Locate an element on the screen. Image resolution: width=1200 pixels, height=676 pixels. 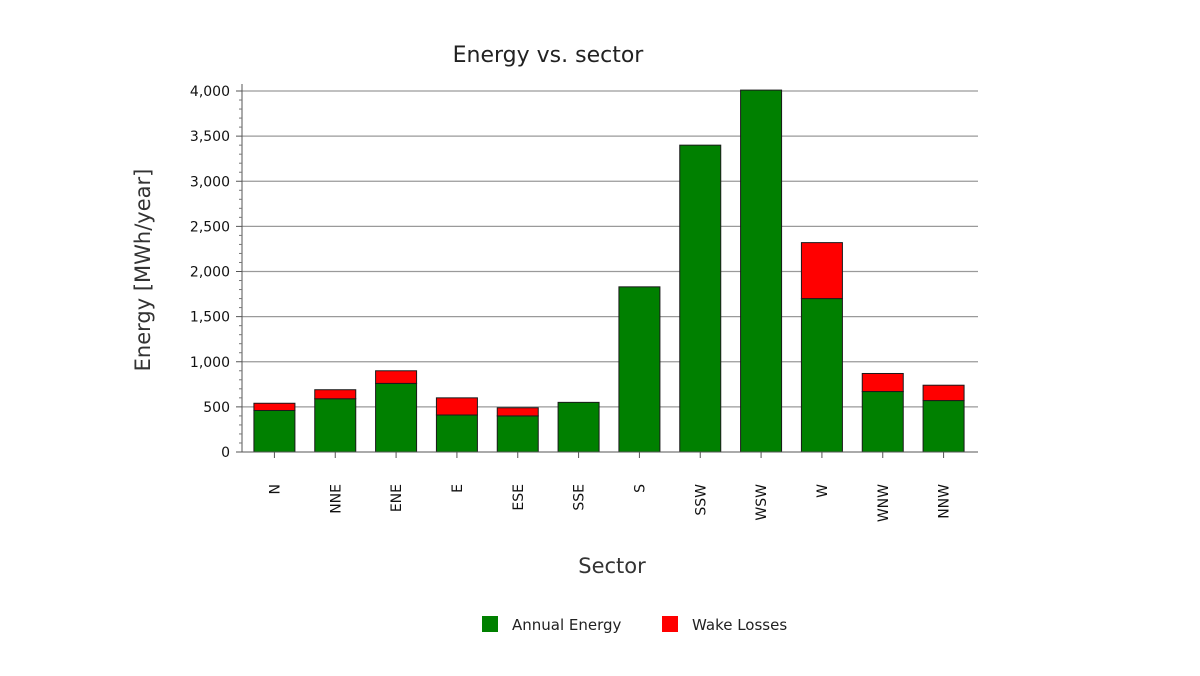
y-tick-label: 1,500 is located at coordinates (210, 318).